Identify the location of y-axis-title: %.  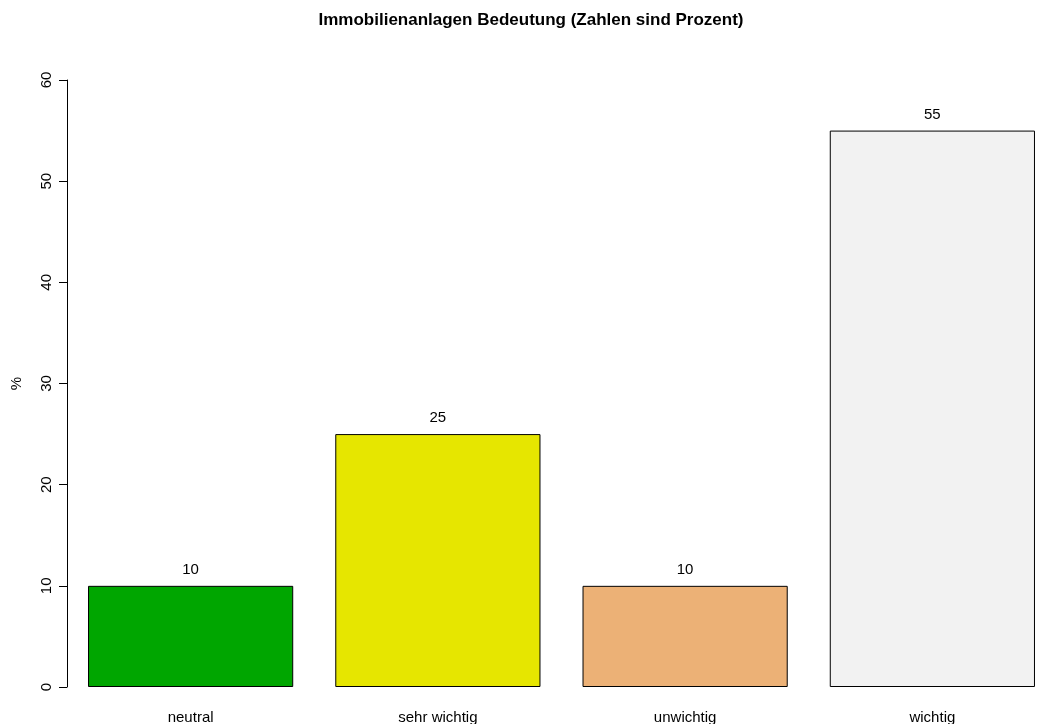
(15, 383).